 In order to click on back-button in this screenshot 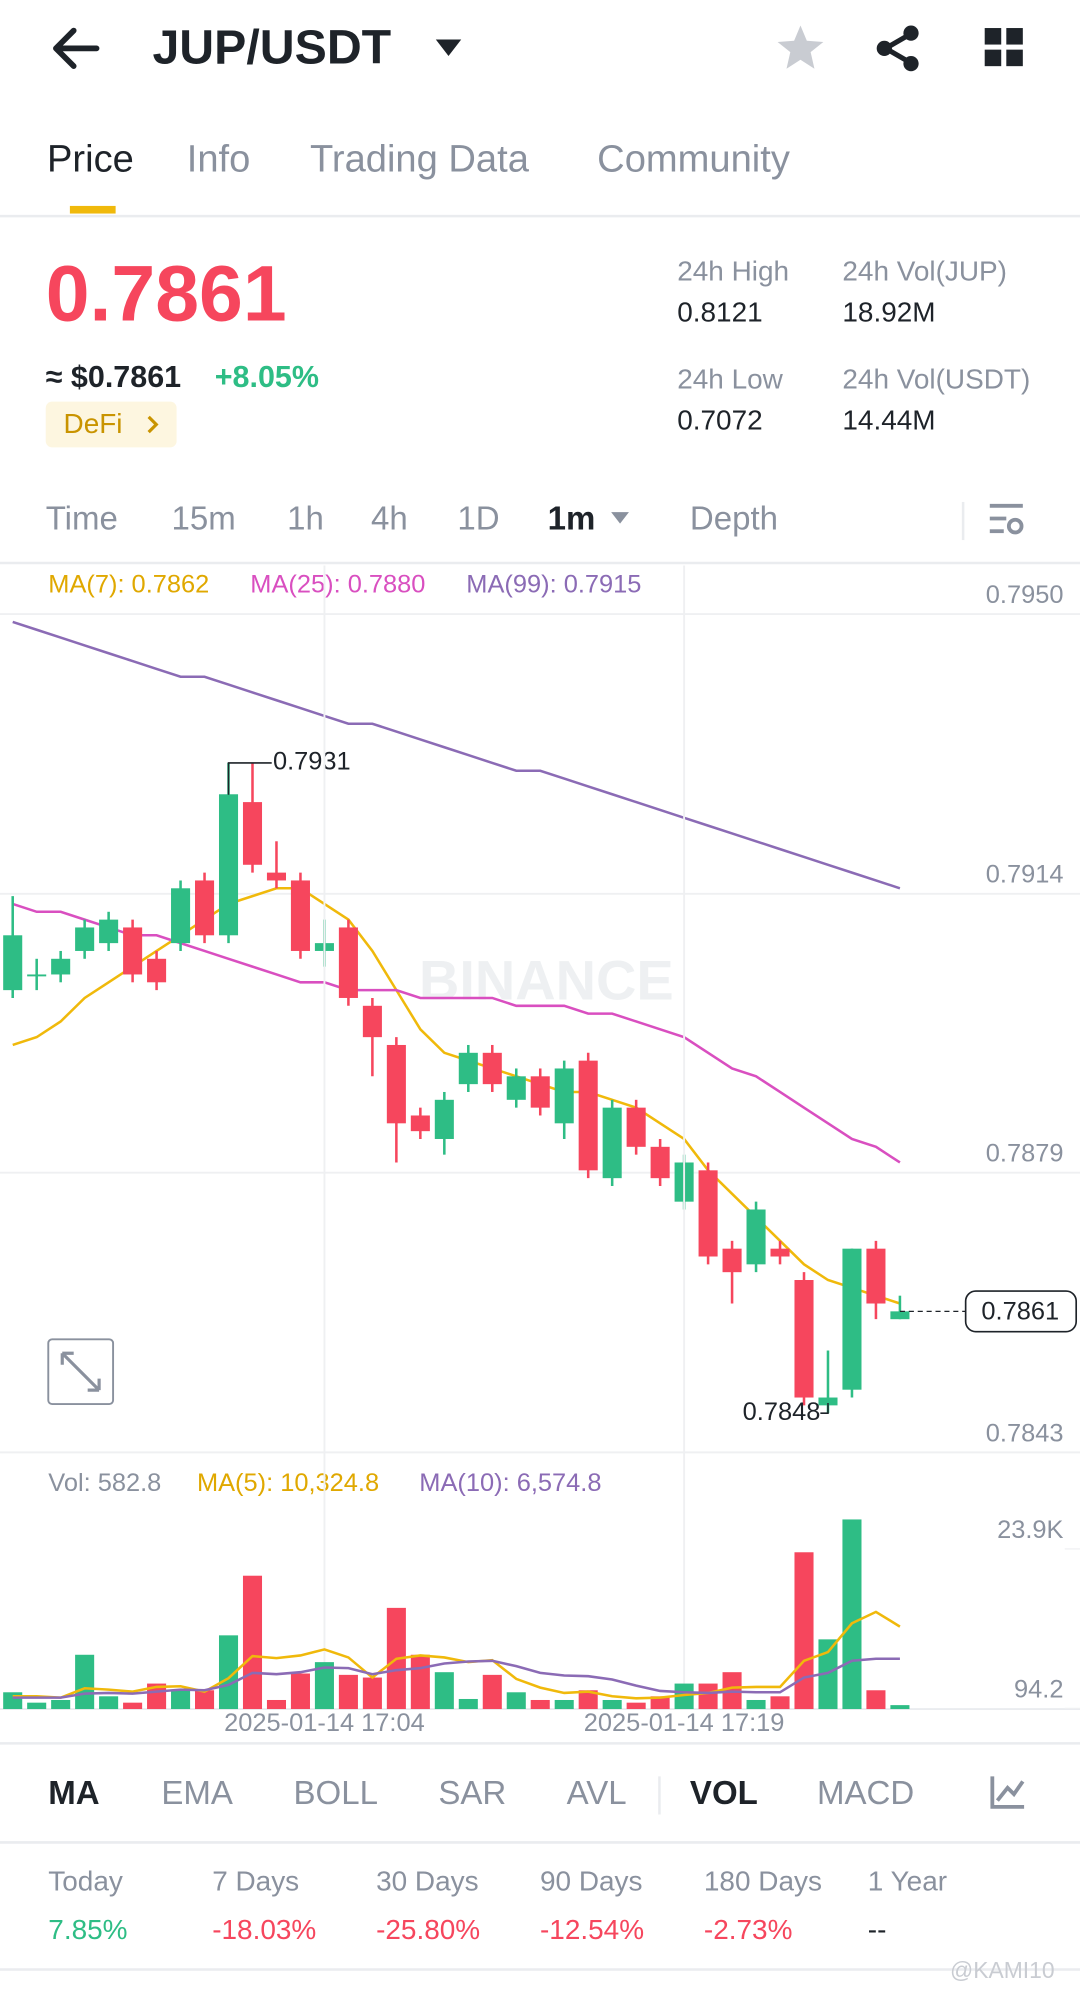, I will do `click(76, 48)`.